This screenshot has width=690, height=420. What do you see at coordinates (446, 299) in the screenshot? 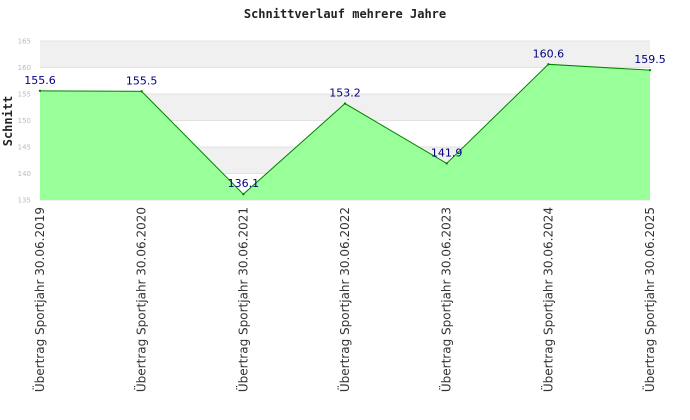
I see `x-tick-label: Übertrag Sportjahr 30.06.2023` at bounding box center [446, 299].